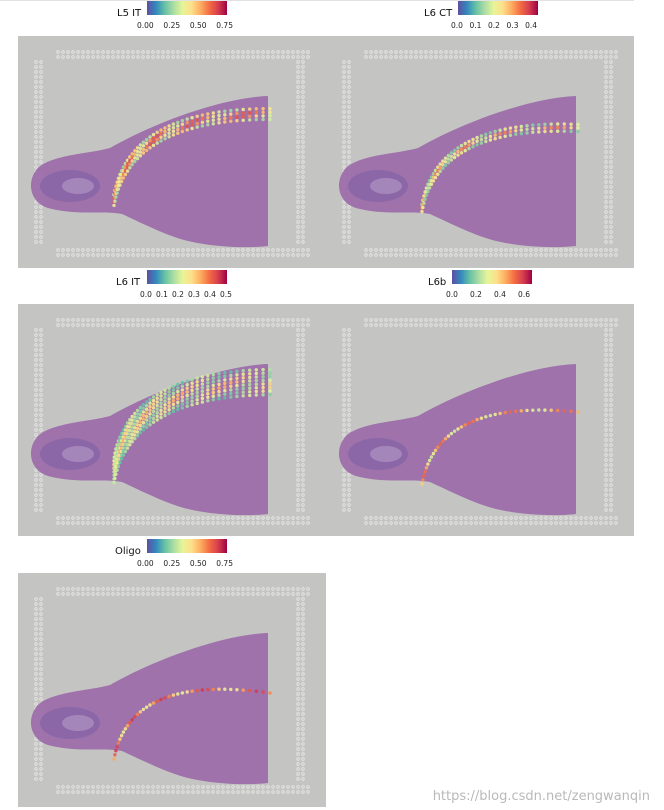 This screenshot has height=810, width=664. What do you see at coordinates (129, 13) in the screenshot?
I see `panel-label: L5 IT` at bounding box center [129, 13].